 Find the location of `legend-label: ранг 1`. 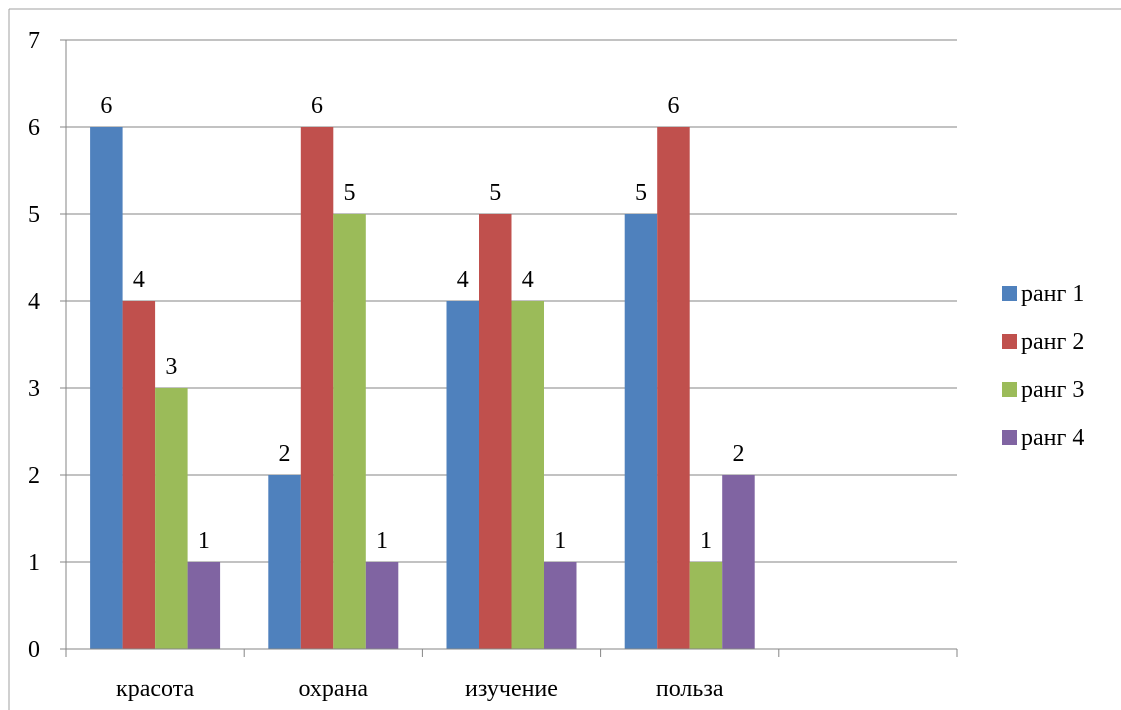

legend-label: ранг 1 is located at coordinates (1052, 294).